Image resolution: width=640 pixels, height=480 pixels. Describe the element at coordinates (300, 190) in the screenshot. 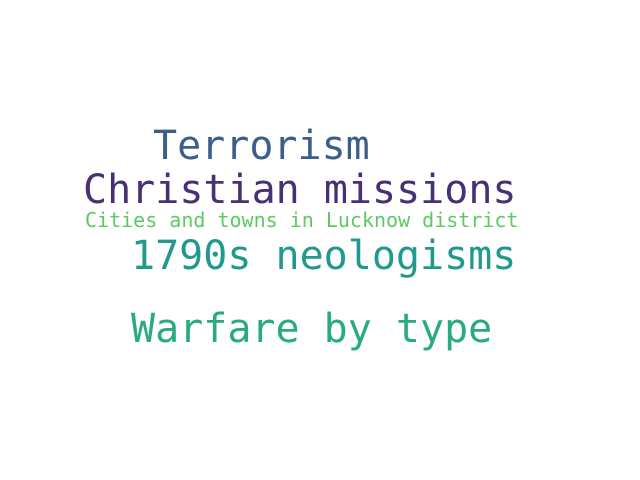

I see `word-christian-missions: Christian missions` at that location.